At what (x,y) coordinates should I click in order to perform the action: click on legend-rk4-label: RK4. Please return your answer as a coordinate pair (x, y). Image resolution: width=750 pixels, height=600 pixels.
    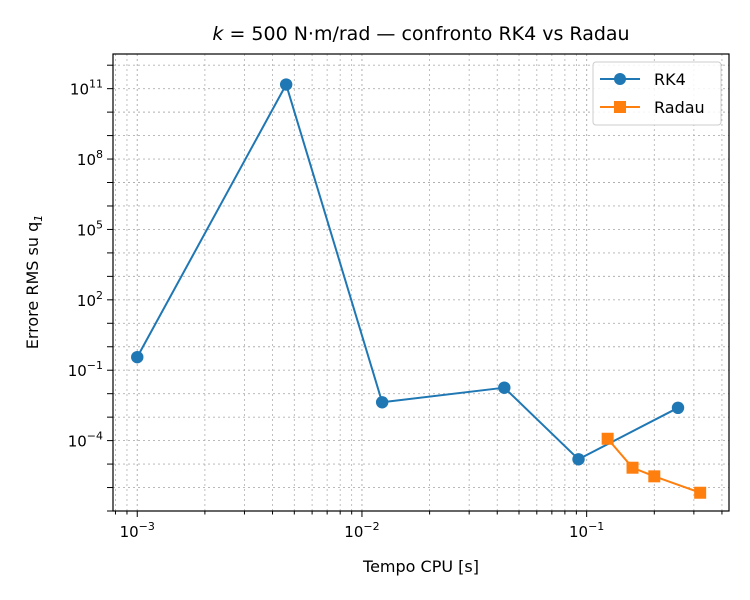
    Looking at the image, I should click on (670, 79).